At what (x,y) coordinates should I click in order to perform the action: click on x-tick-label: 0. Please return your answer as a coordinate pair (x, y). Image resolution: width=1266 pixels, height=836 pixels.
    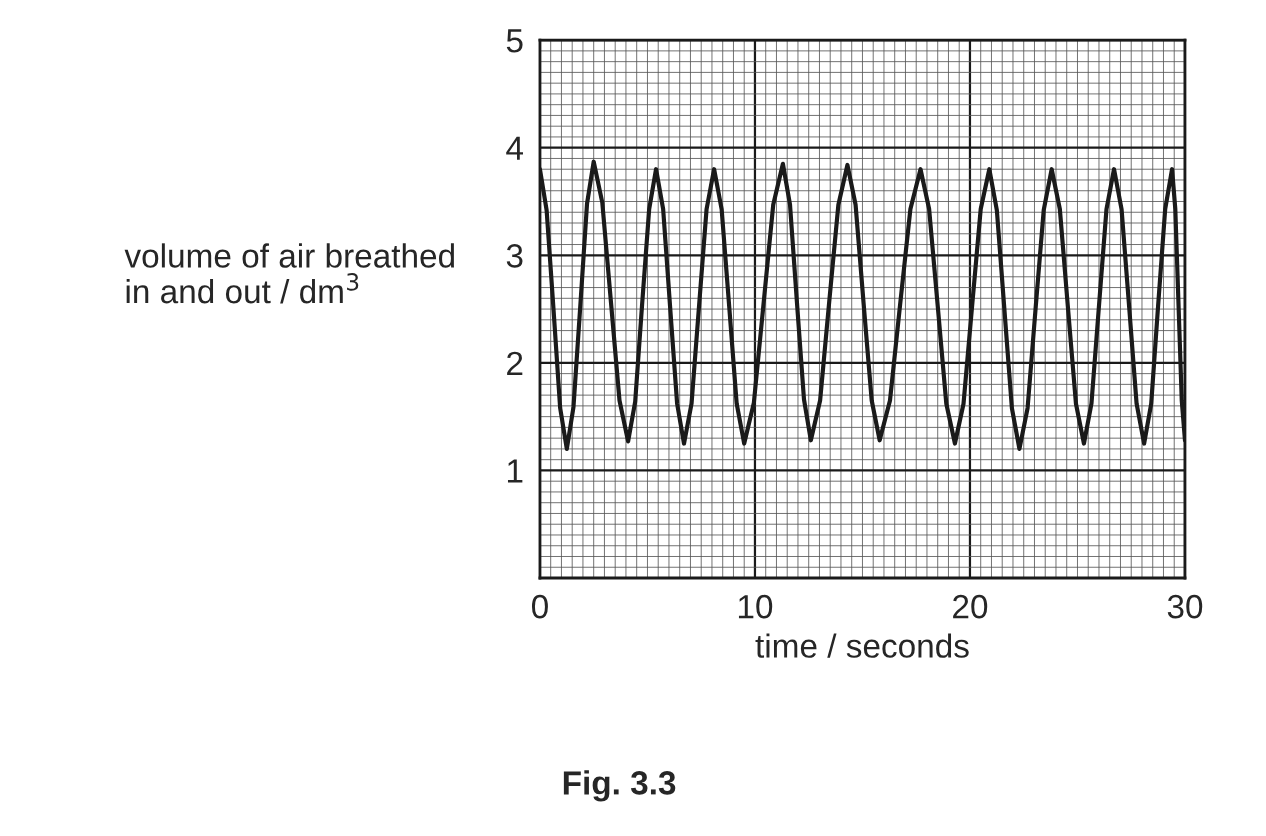
    Looking at the image, I should click on (539, 606).